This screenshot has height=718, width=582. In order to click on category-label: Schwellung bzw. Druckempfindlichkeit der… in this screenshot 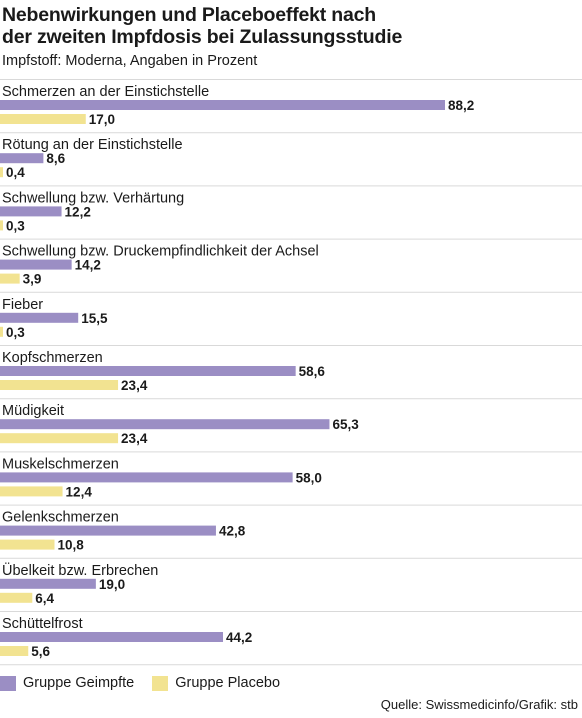, I will do `click(160, 252)`.